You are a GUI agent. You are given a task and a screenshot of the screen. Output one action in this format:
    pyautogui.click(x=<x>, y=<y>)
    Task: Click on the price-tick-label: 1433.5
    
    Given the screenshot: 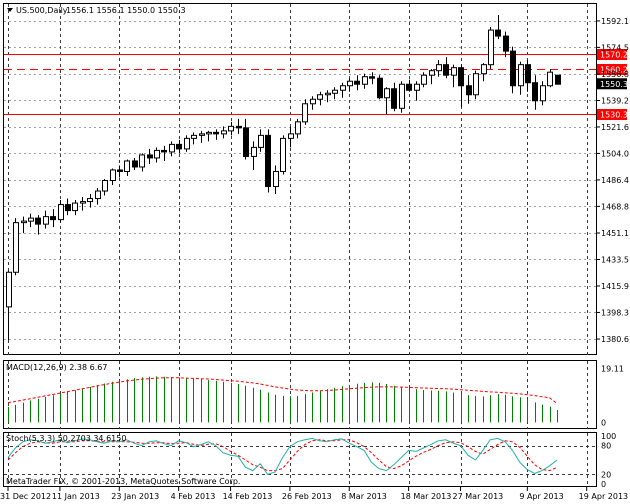 What is the action you would take?
    pyautogui.click(x=615, y=259)
    